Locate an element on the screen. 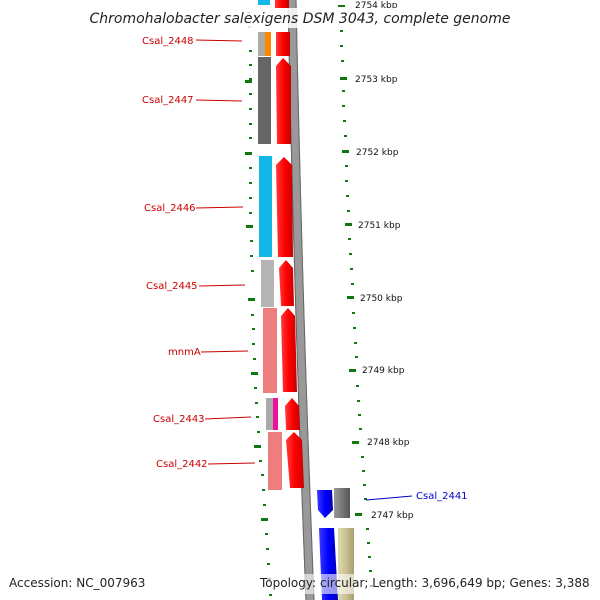 The image size is (600, 600). inner-major-ticks is located at coordinates (256, 300).